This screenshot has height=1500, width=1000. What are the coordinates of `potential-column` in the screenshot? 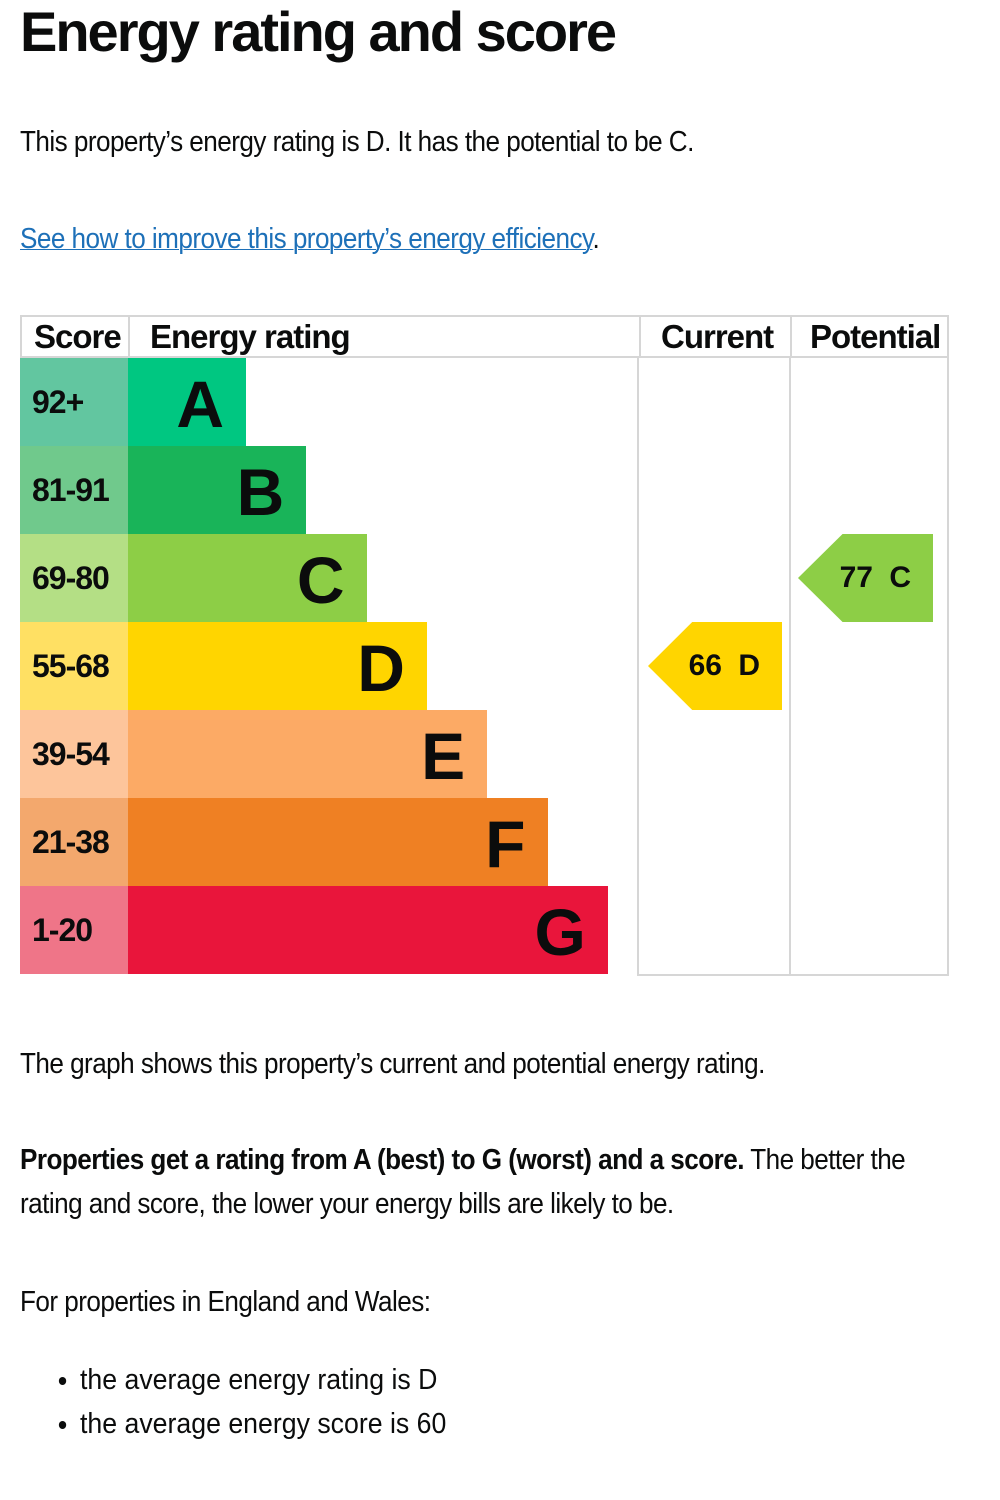 It's located at (869, 667).